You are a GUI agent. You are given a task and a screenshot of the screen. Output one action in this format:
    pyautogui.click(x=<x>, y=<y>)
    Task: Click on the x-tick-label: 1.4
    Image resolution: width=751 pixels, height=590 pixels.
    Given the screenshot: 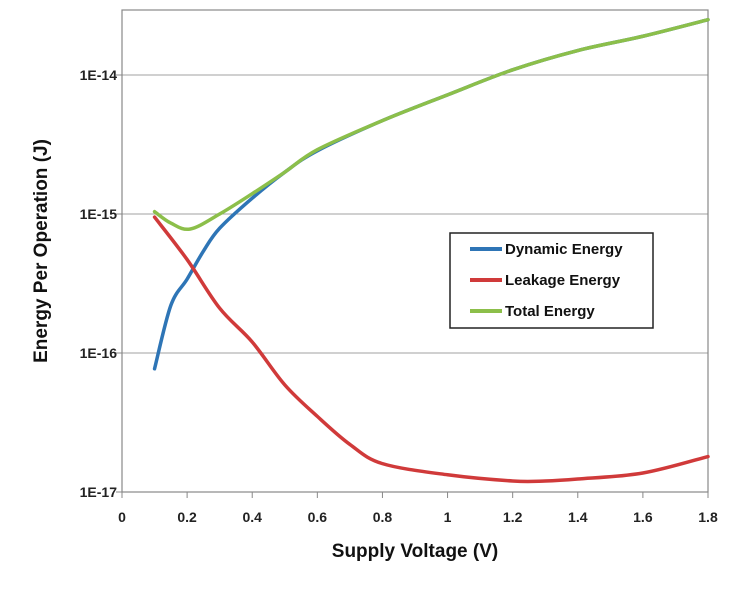 What is the action you would take?
    pyautogui.click(x=578, y=517)
    